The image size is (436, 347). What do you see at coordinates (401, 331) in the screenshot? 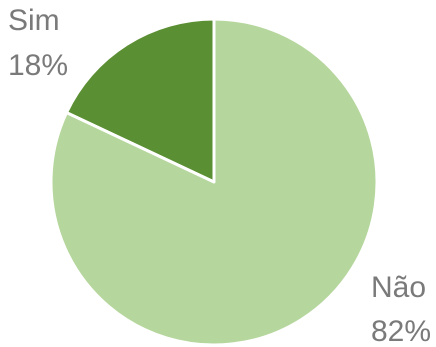
I see `slice-label-nao-value: 82%` at bounding box center [401, 331].